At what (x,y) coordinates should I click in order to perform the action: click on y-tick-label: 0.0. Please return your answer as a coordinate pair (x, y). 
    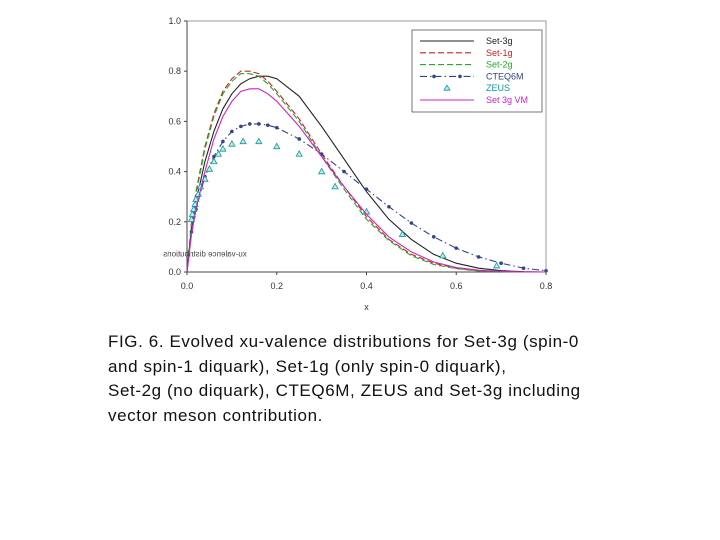
    Looking at the image, I should click on (174, 272).